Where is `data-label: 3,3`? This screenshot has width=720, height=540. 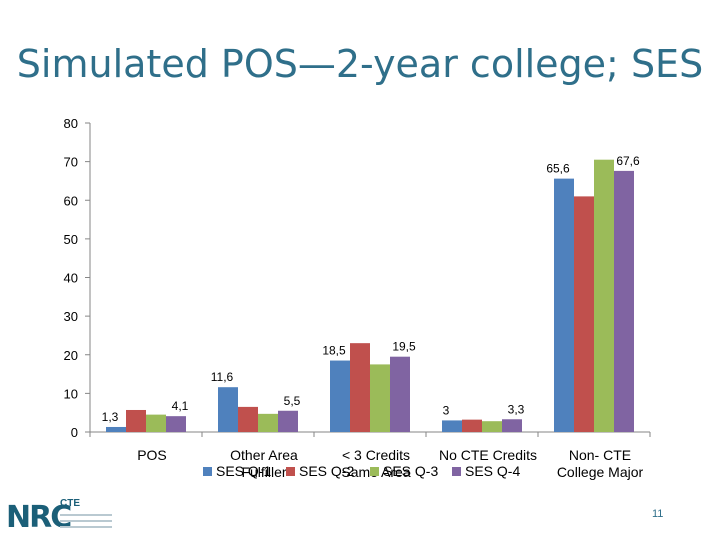 data-label: 3,3 is located at coordinates (516, 409).